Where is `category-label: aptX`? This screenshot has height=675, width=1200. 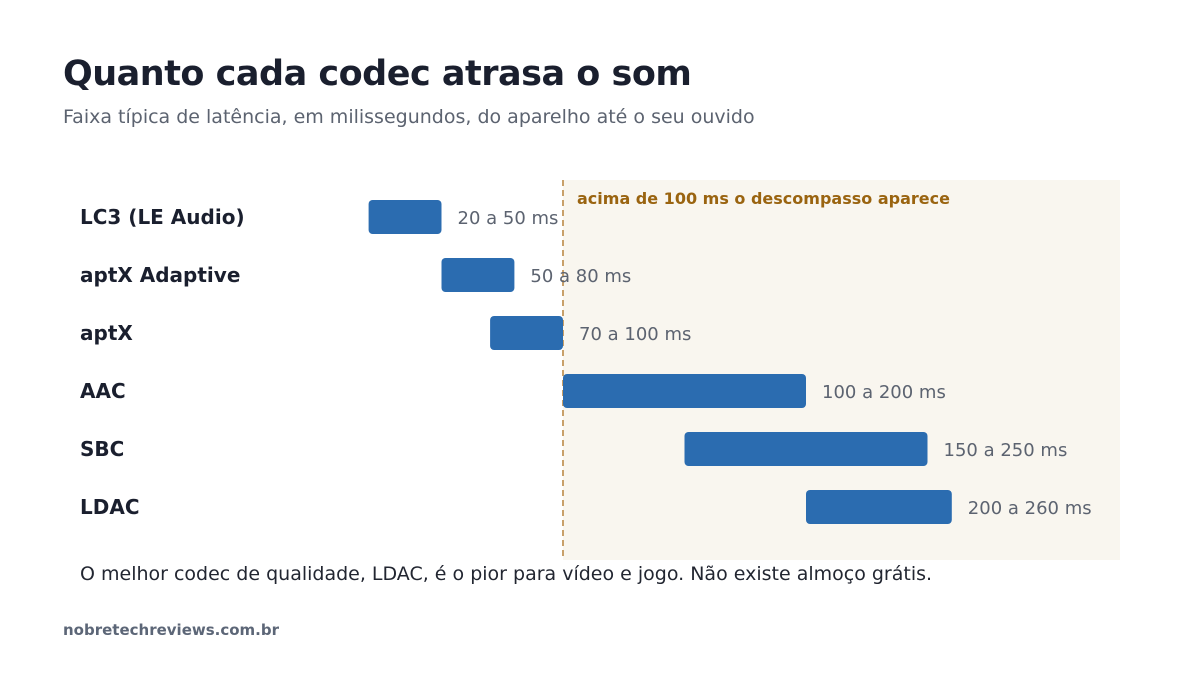 category-label: aptX is located at coordinates (106, 333).